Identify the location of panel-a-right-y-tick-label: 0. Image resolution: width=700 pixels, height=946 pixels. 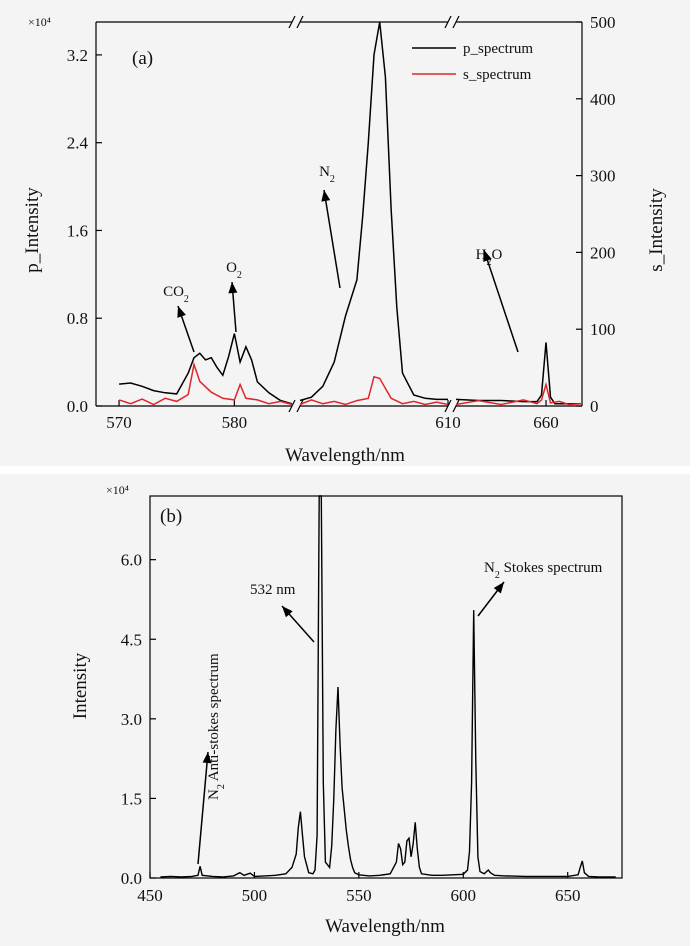
(594, 406).